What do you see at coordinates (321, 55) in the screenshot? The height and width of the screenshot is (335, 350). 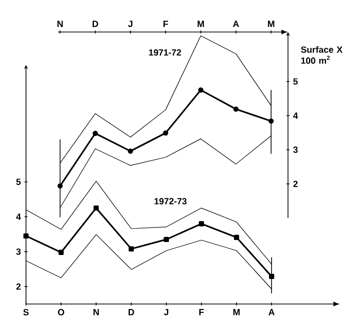 I see `y-axis-title: Surface X 100 m$^{2}$` at bounding box center [321, 55].